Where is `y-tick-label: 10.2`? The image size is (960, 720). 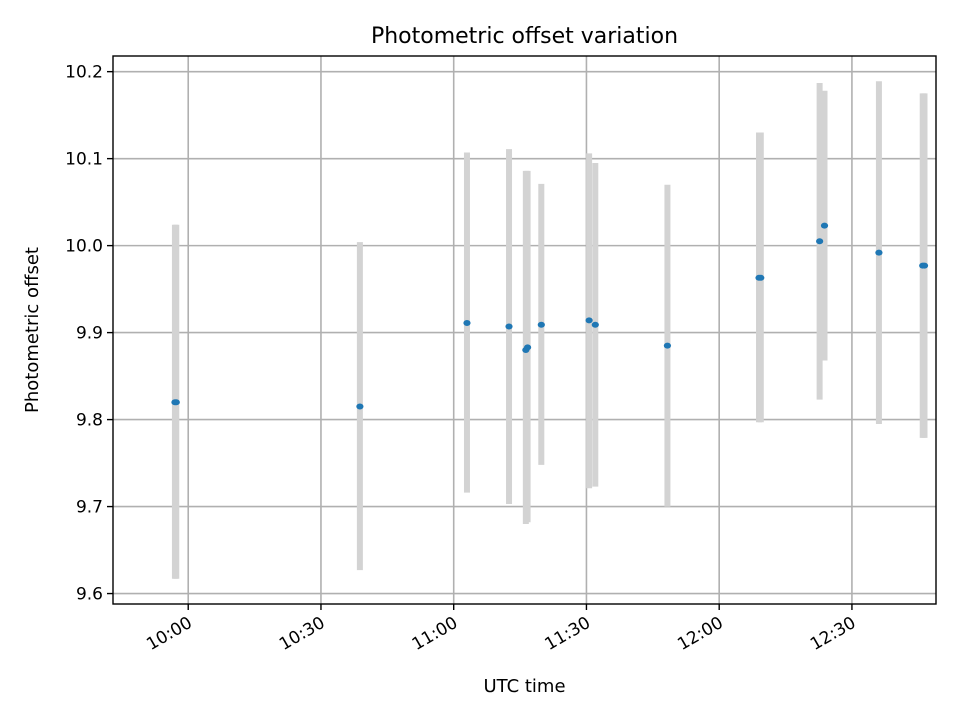
y-tick-label: 10.2 is located at coordinates (84, 73).